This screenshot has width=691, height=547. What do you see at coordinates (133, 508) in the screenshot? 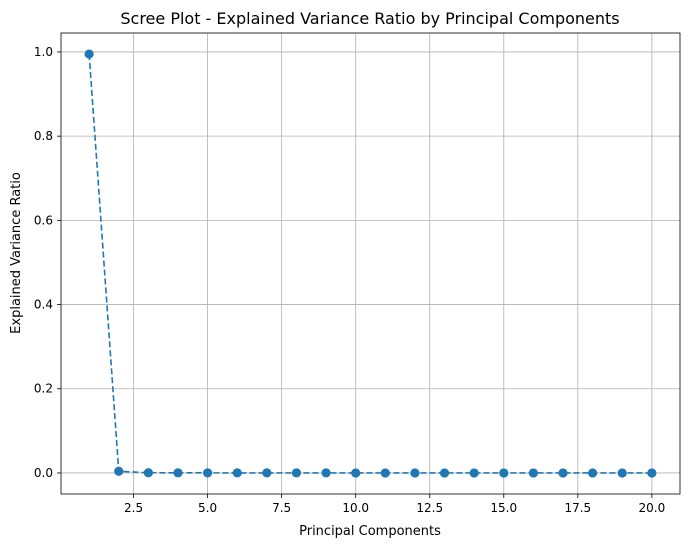
I see `x-tick-label: 2.5` at bounding box center [133, 508].